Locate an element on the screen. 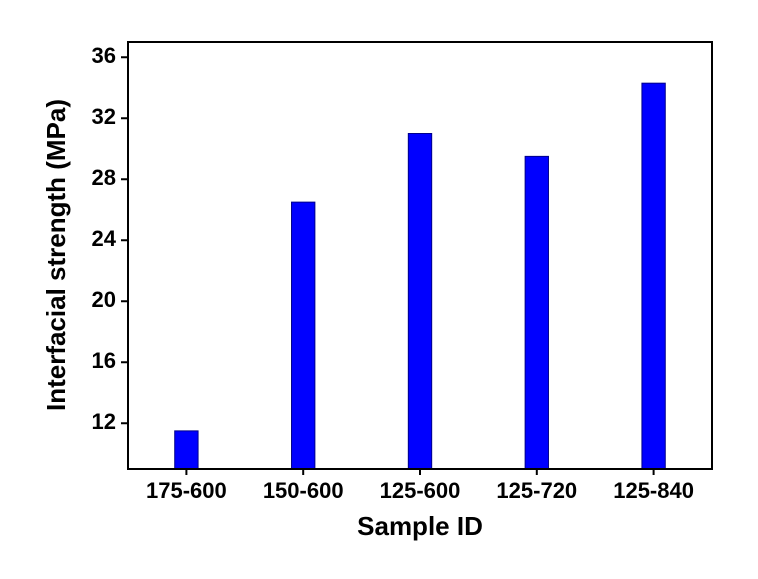  y-tick-label: 24 is located at coordinates (104, 238).